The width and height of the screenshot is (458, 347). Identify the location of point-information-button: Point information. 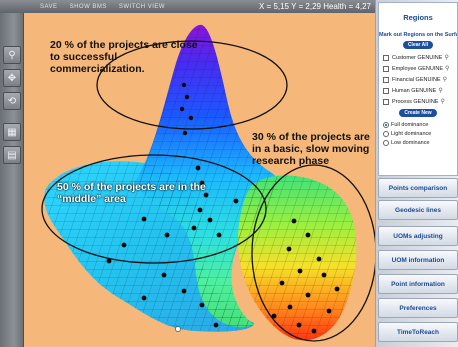
(418, 284).